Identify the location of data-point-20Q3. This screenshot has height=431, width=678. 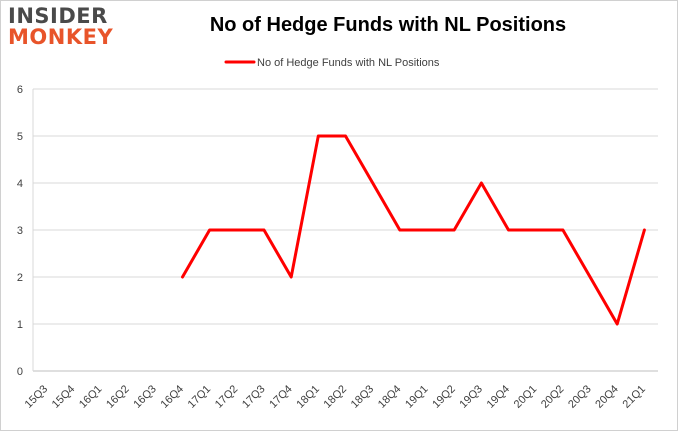
(590, 277).